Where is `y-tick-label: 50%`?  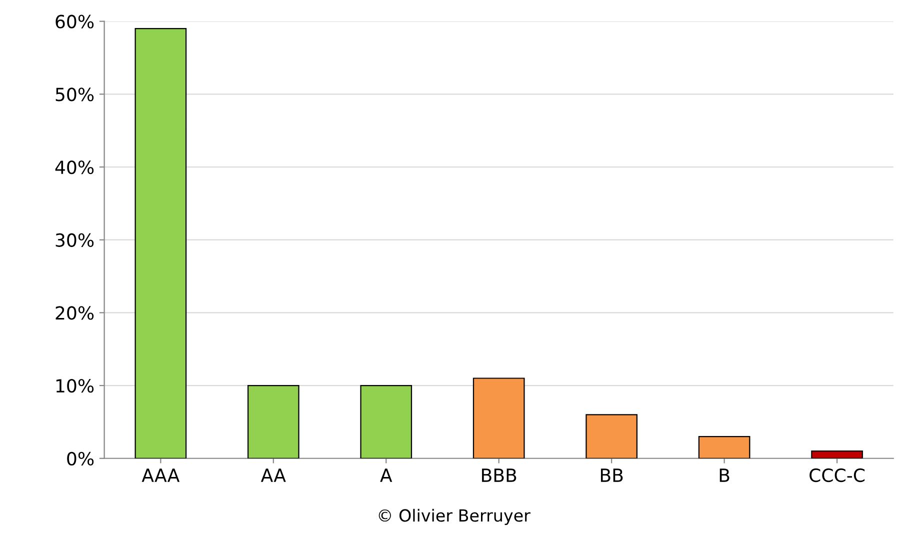
y-tick-label: 50% is located at coordinates (75, 95).